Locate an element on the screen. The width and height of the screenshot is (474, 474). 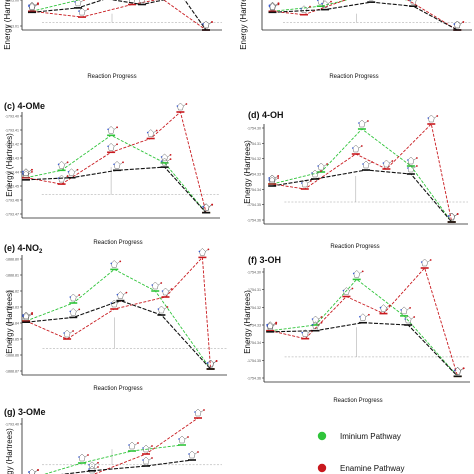
y-tick-label: -1793.47 is located at coordinates (12, 215).